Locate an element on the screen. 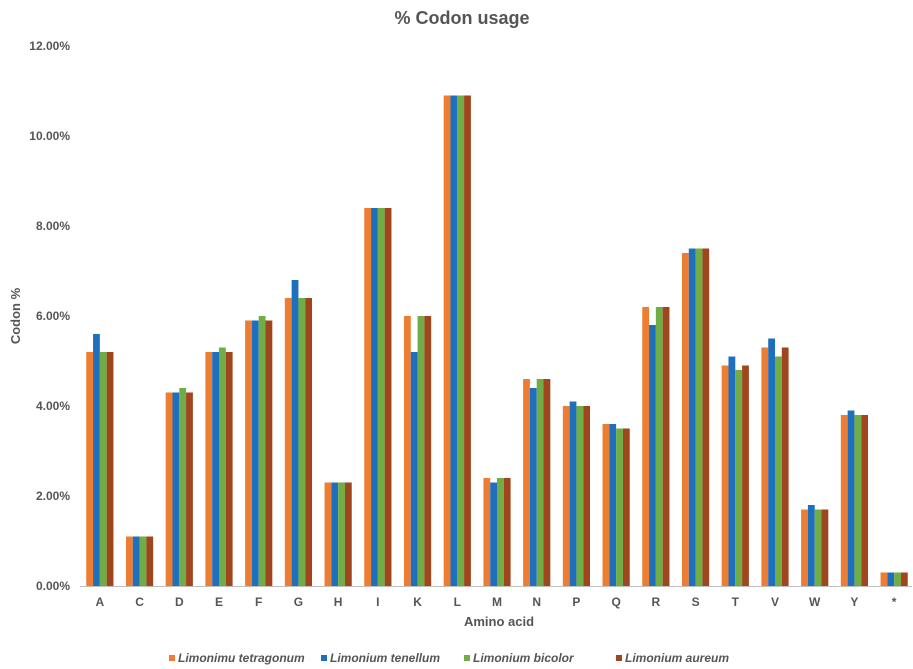  bar-2-Q is located at coordinates (613, 505).